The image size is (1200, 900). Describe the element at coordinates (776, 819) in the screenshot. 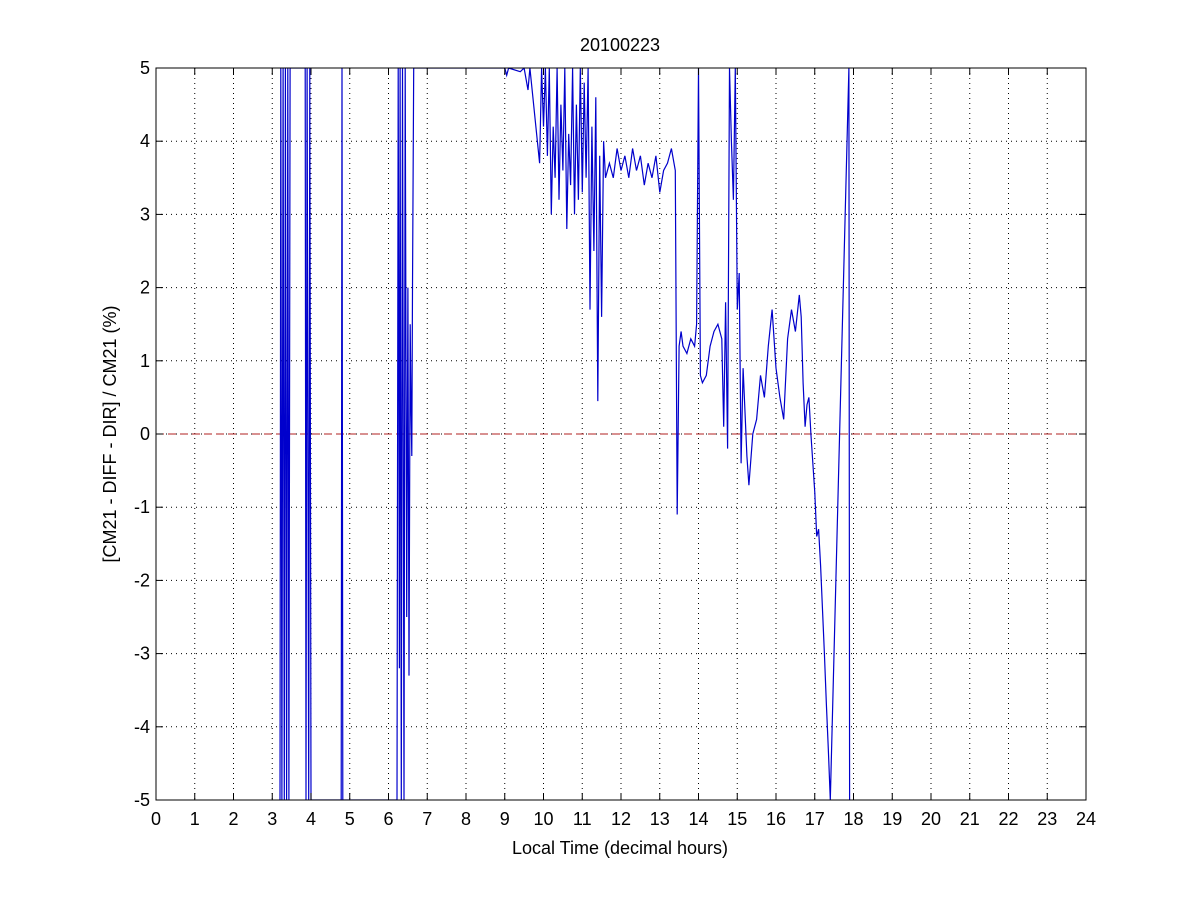

I see `x-tick-label: 16` at that location.